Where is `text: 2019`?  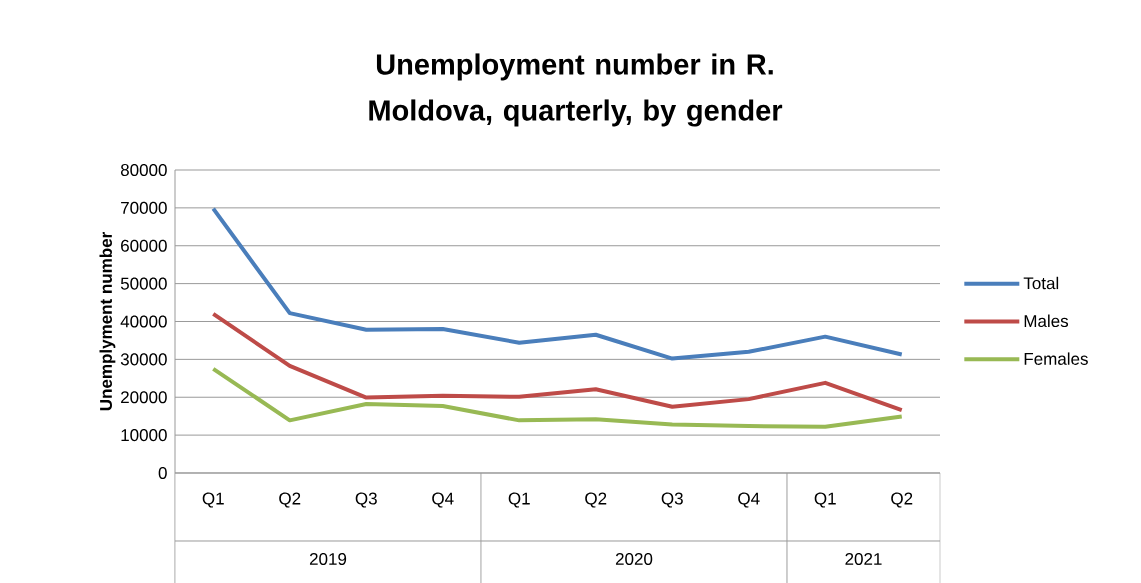
text: 2019 is located at coordinates (328, 558).